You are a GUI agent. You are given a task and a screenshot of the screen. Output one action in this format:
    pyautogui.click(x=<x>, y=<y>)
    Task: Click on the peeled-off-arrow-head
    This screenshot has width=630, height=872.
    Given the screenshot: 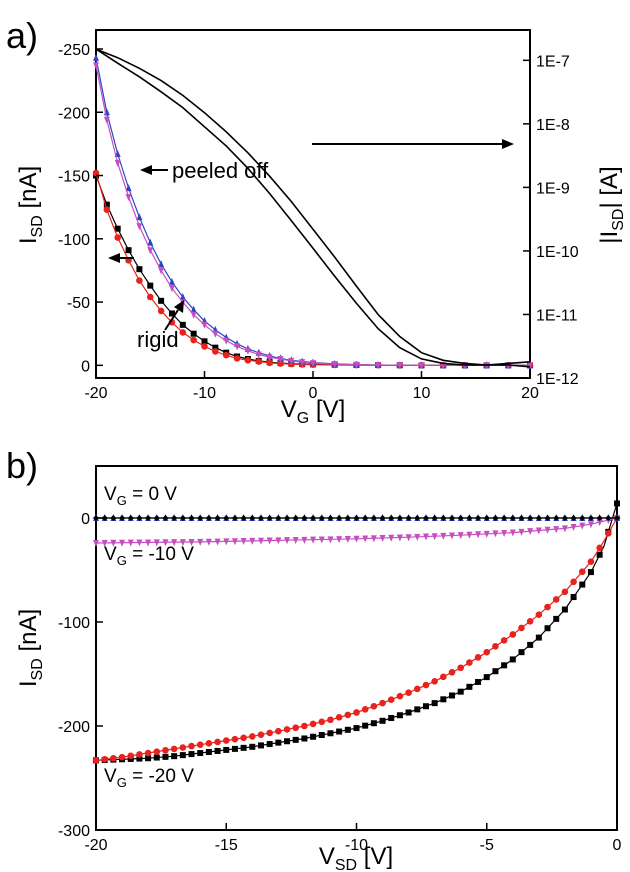 What is the action you would take?
    pyautogui.click(x=146, y=170)
    